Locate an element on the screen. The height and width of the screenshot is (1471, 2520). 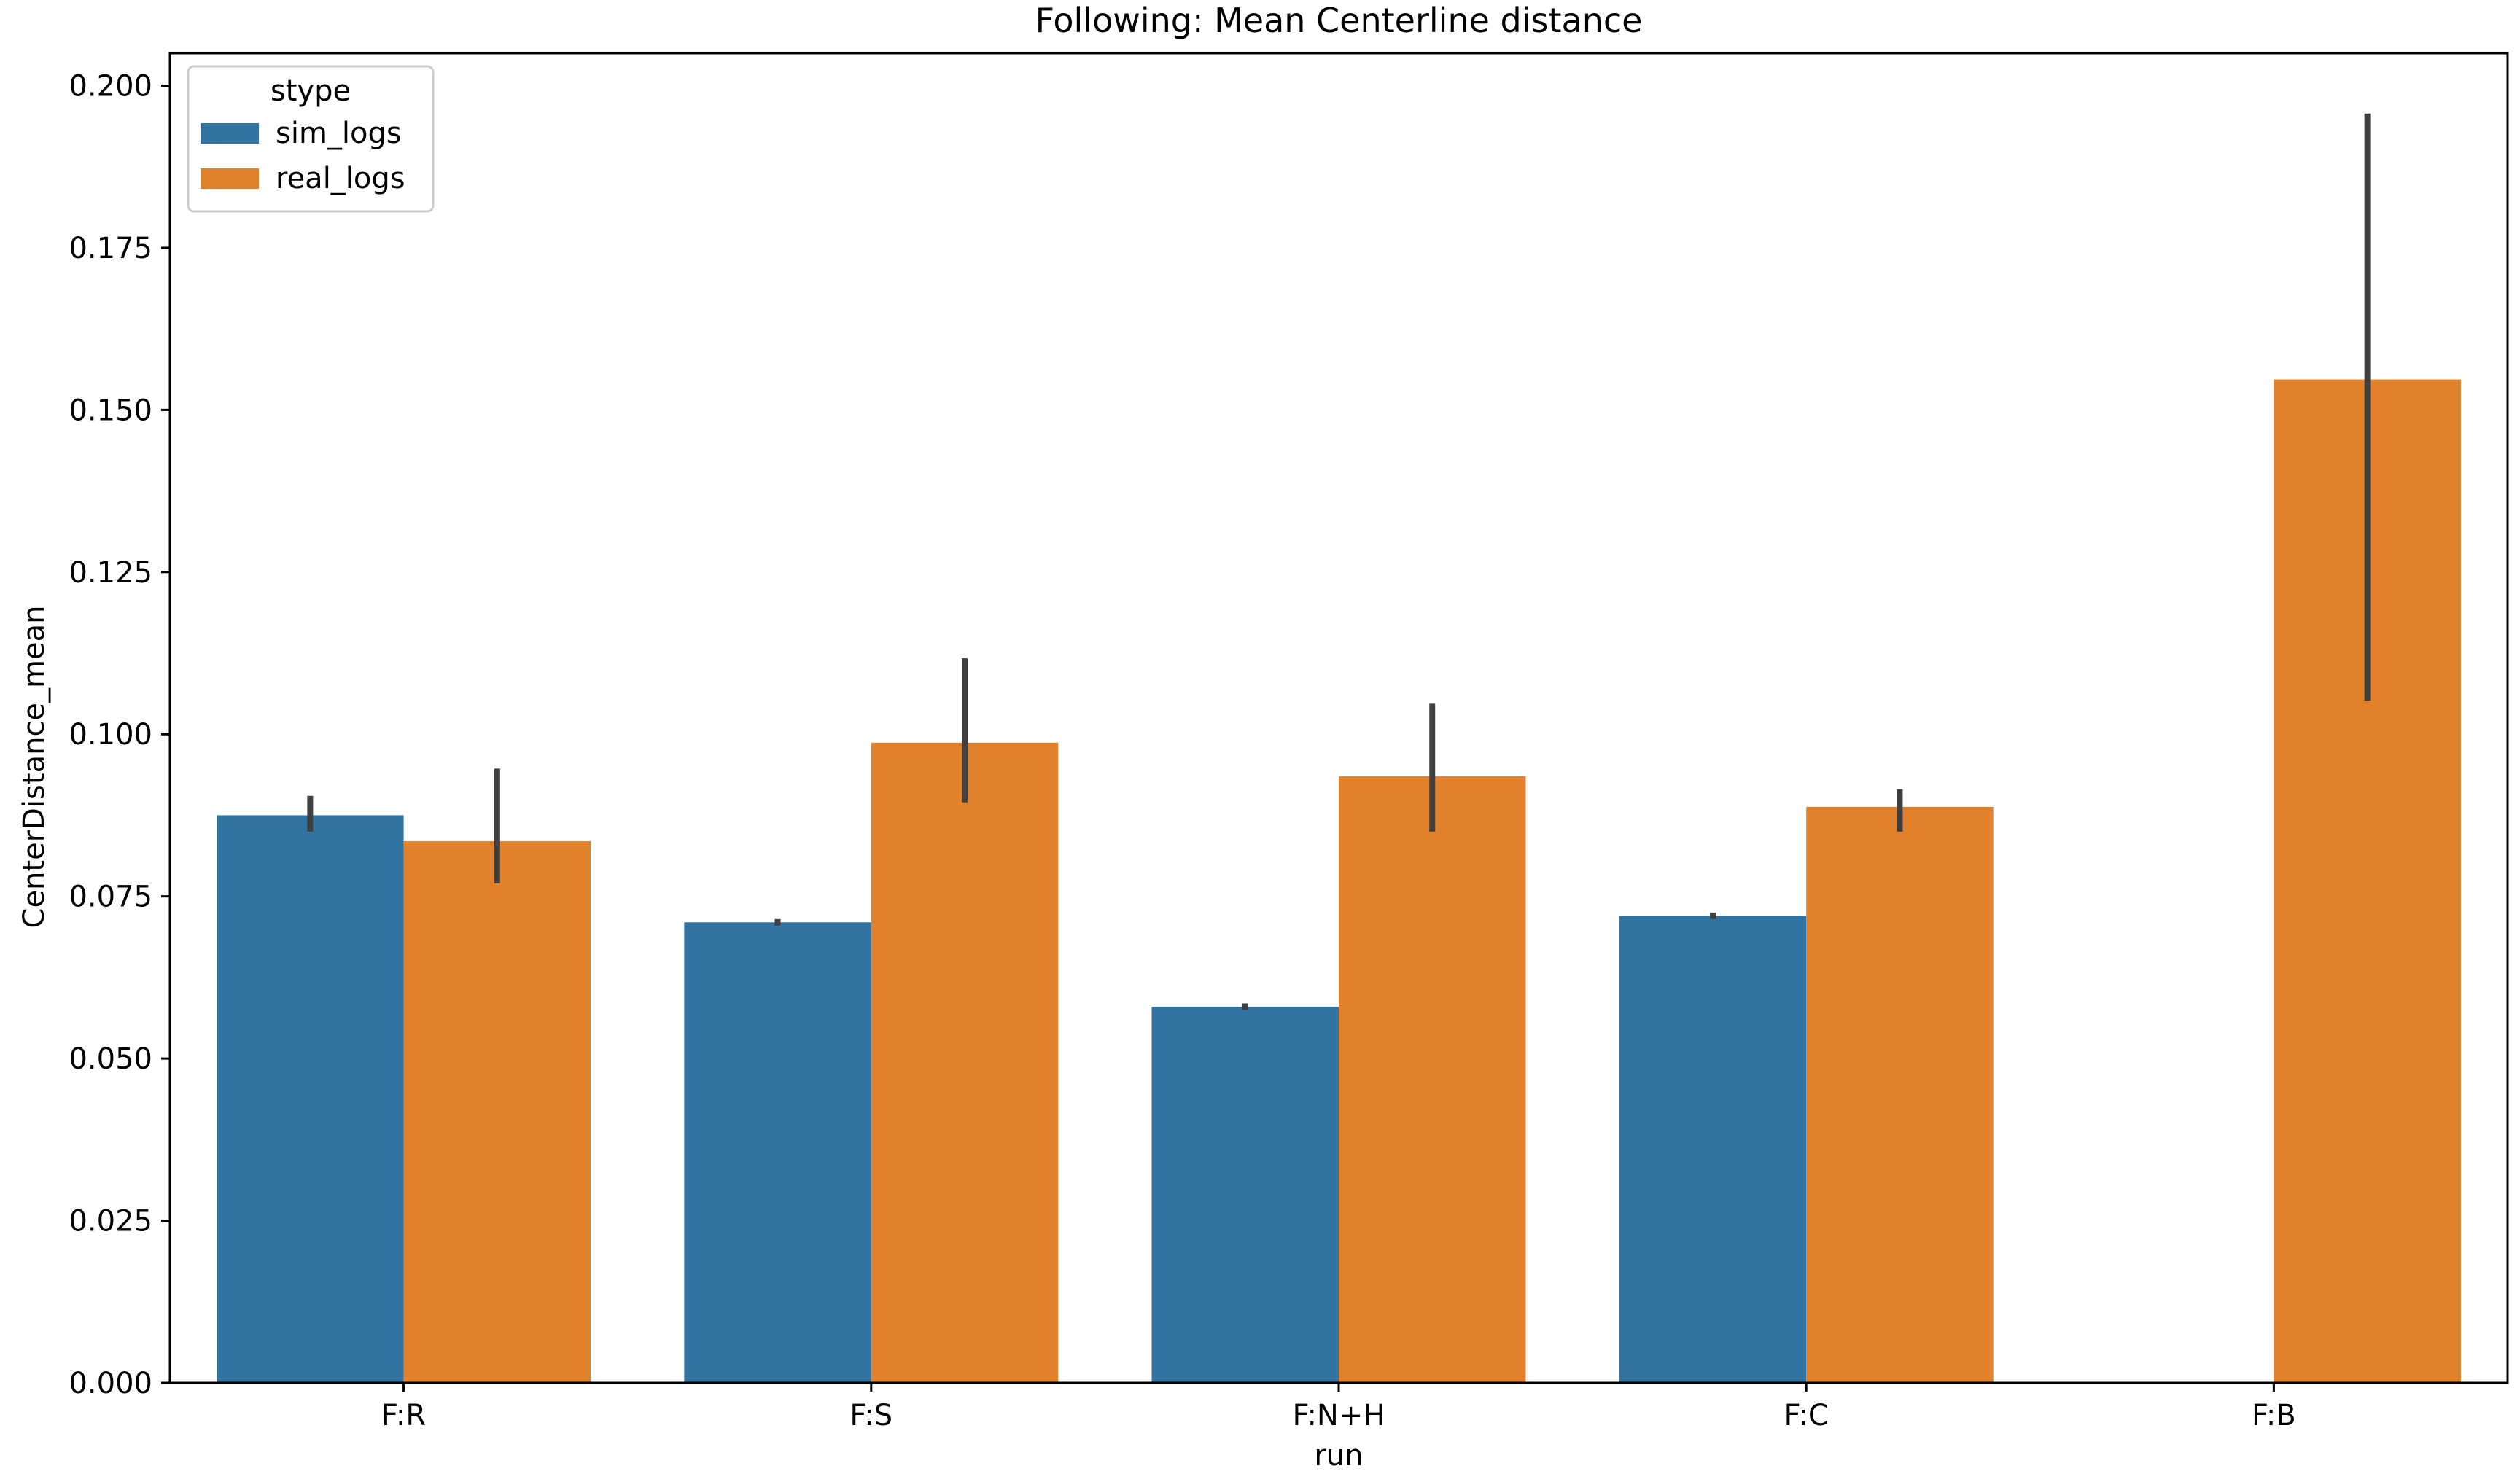
x-tick-label: F:S is located at coordinates (870, 1415).